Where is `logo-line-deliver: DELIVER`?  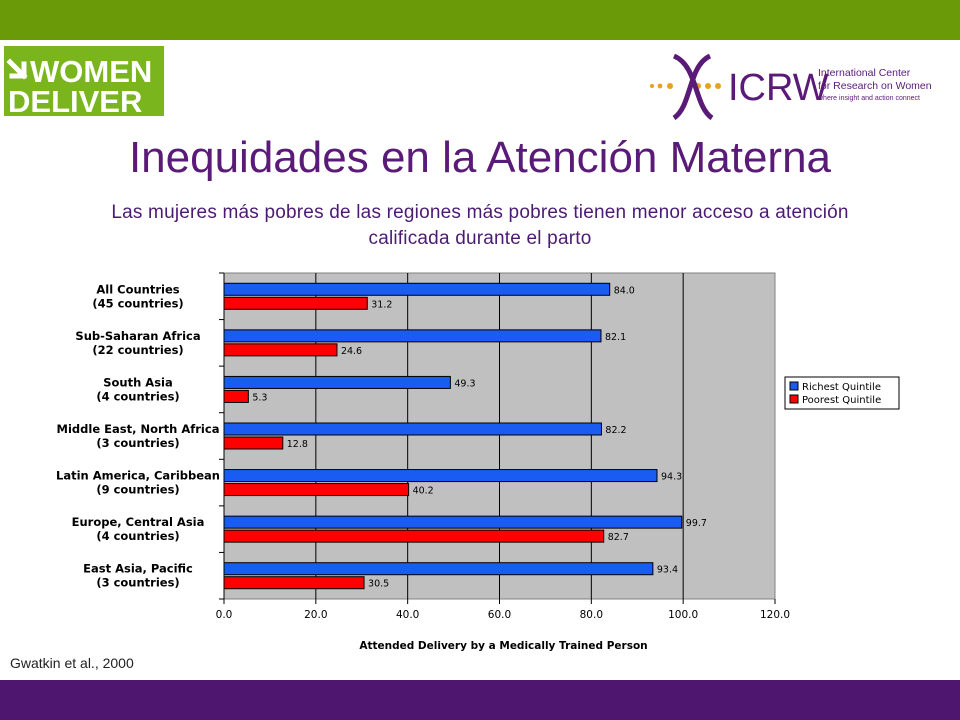 logo-line-deliver: DELIVER is located at coordinates (75, 101).